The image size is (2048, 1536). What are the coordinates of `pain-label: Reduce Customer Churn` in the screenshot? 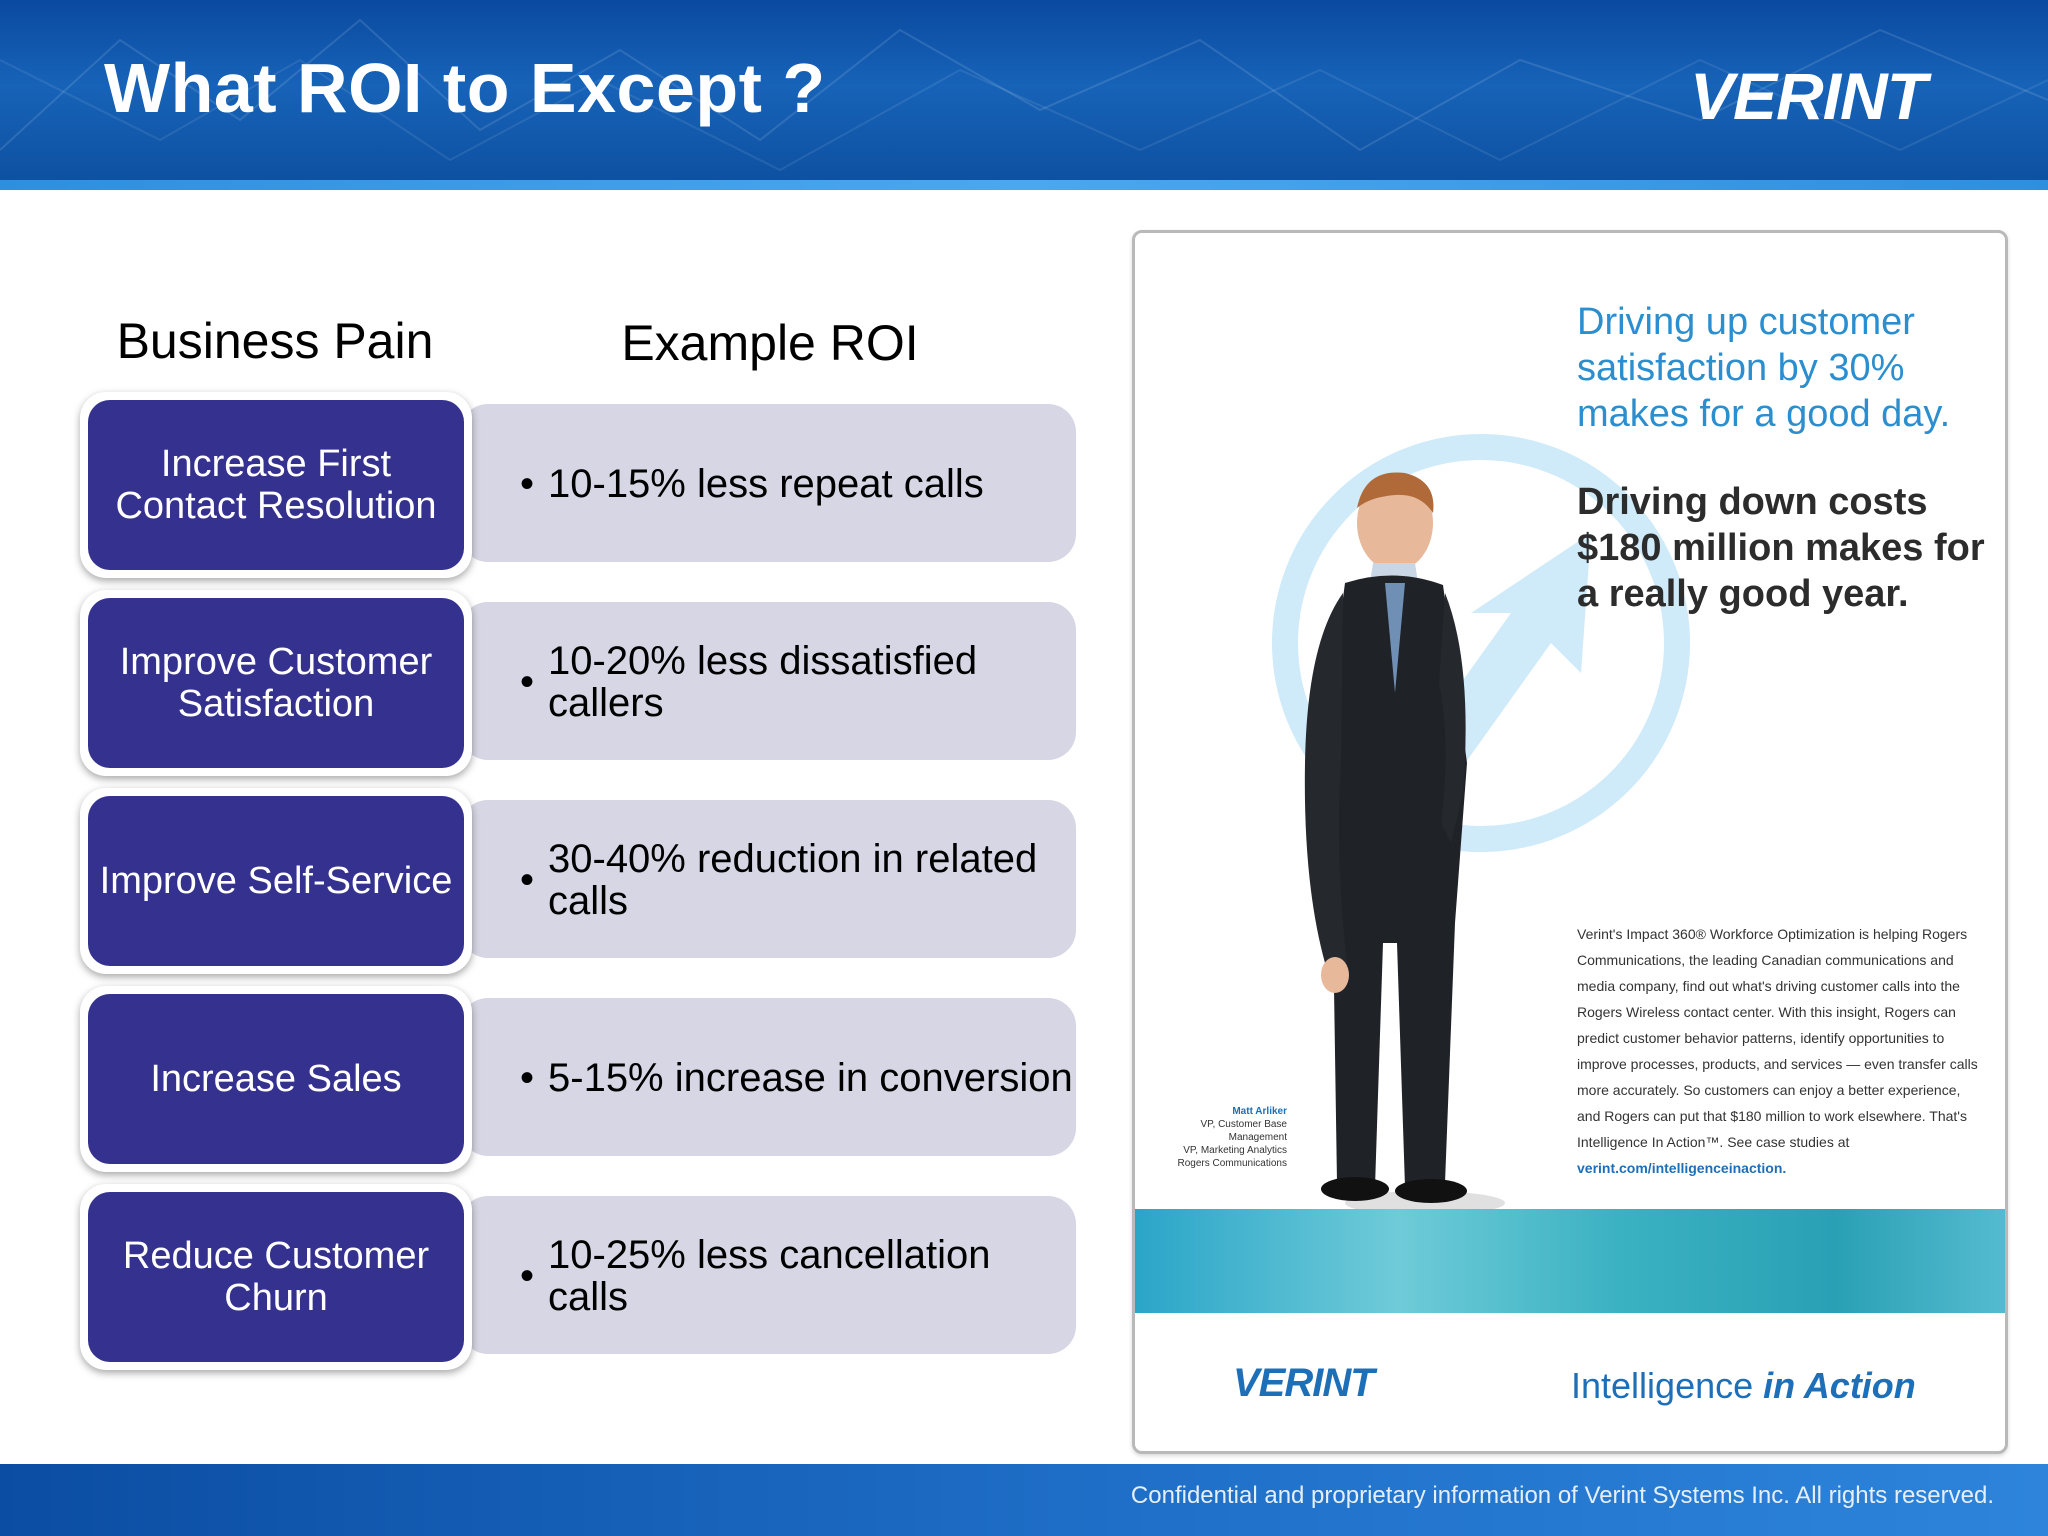 It's located at (276, 1277).